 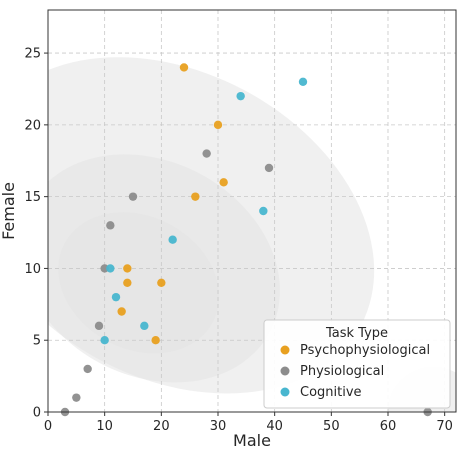 I want to click on x-tick-label: 30, so click(x=218, y=426).